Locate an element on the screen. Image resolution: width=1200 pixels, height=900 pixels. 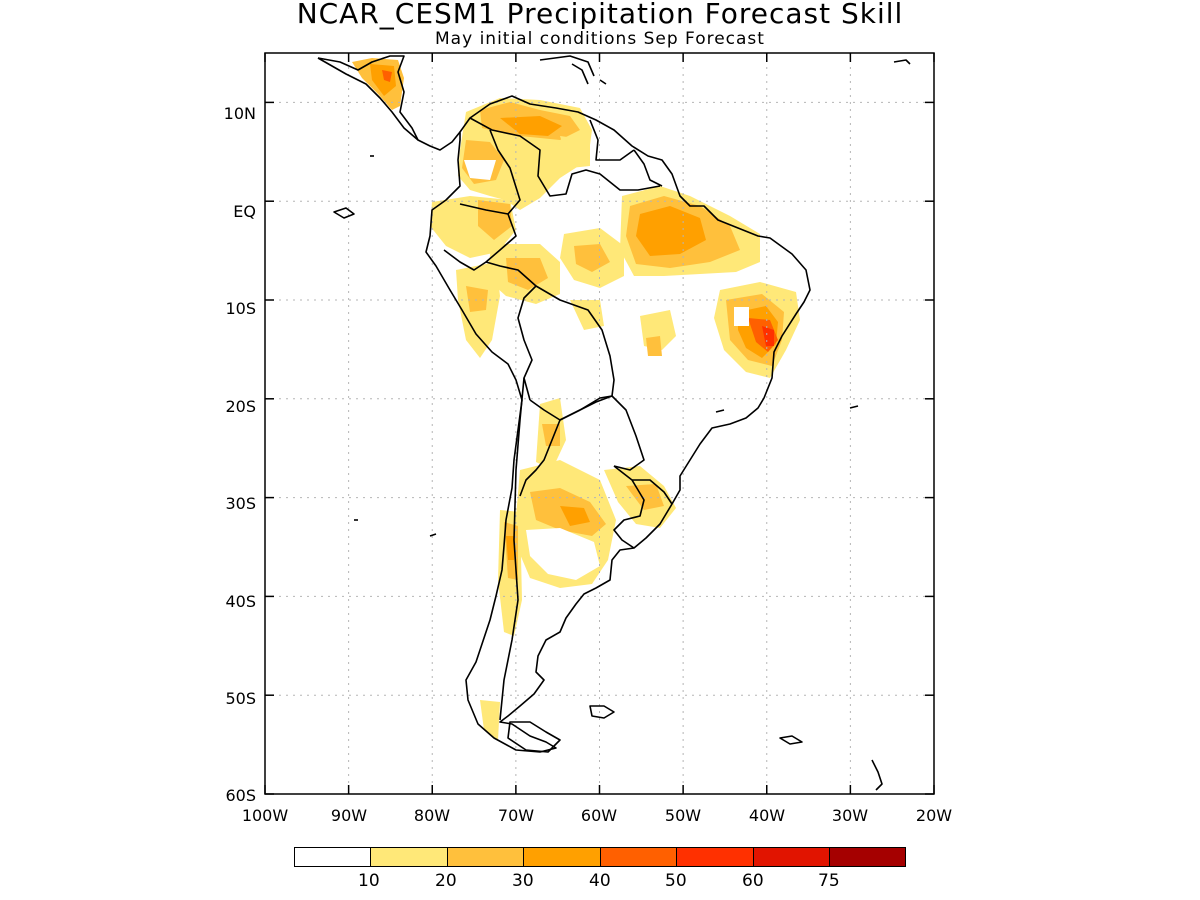
map-title: NCAR_CESM1 Precipitation Forecast Skill is located at coordinates (600, 15).